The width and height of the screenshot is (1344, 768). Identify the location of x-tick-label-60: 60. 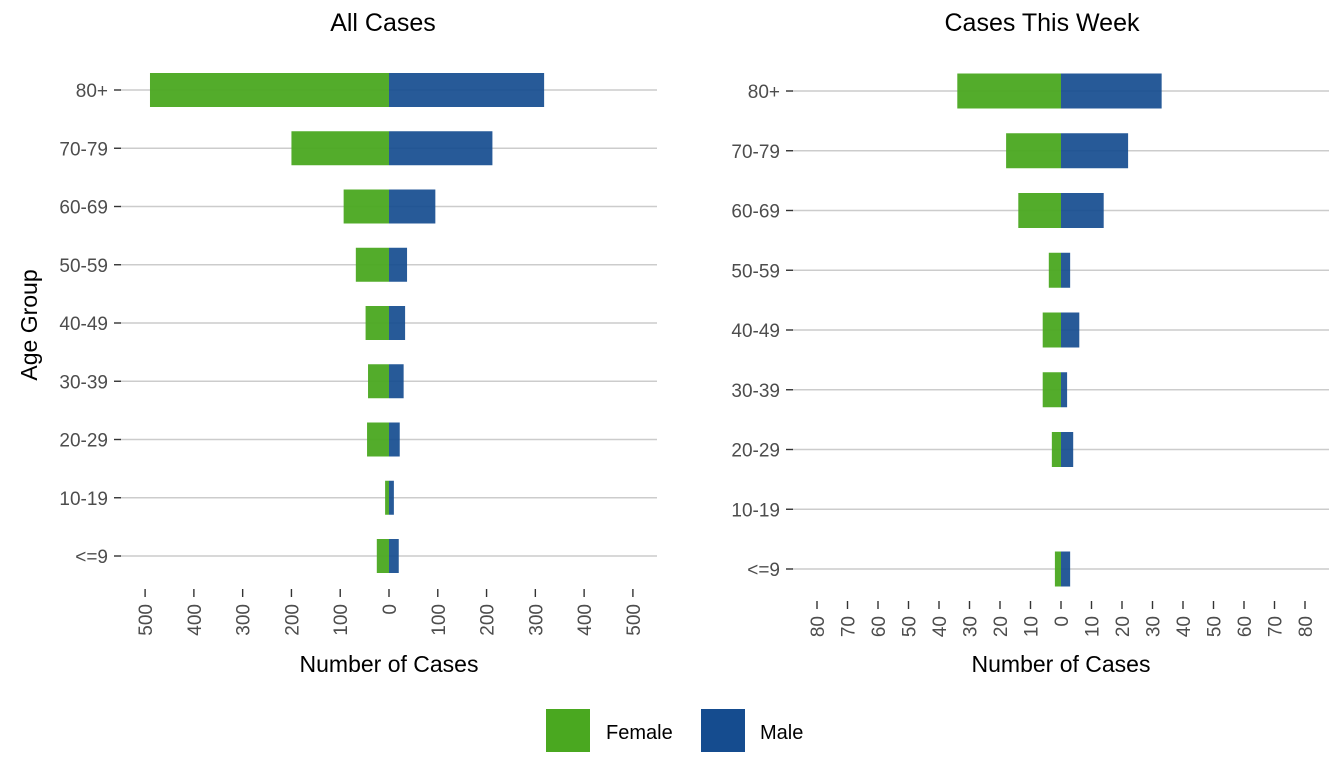
(1245, 626).